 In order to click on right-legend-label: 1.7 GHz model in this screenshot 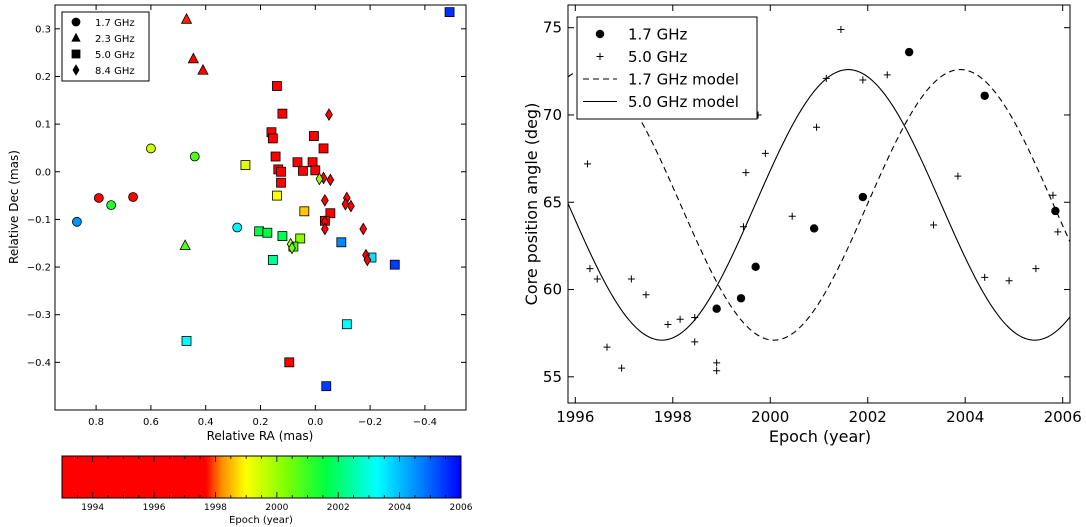, I will do `click(683, 80)`.